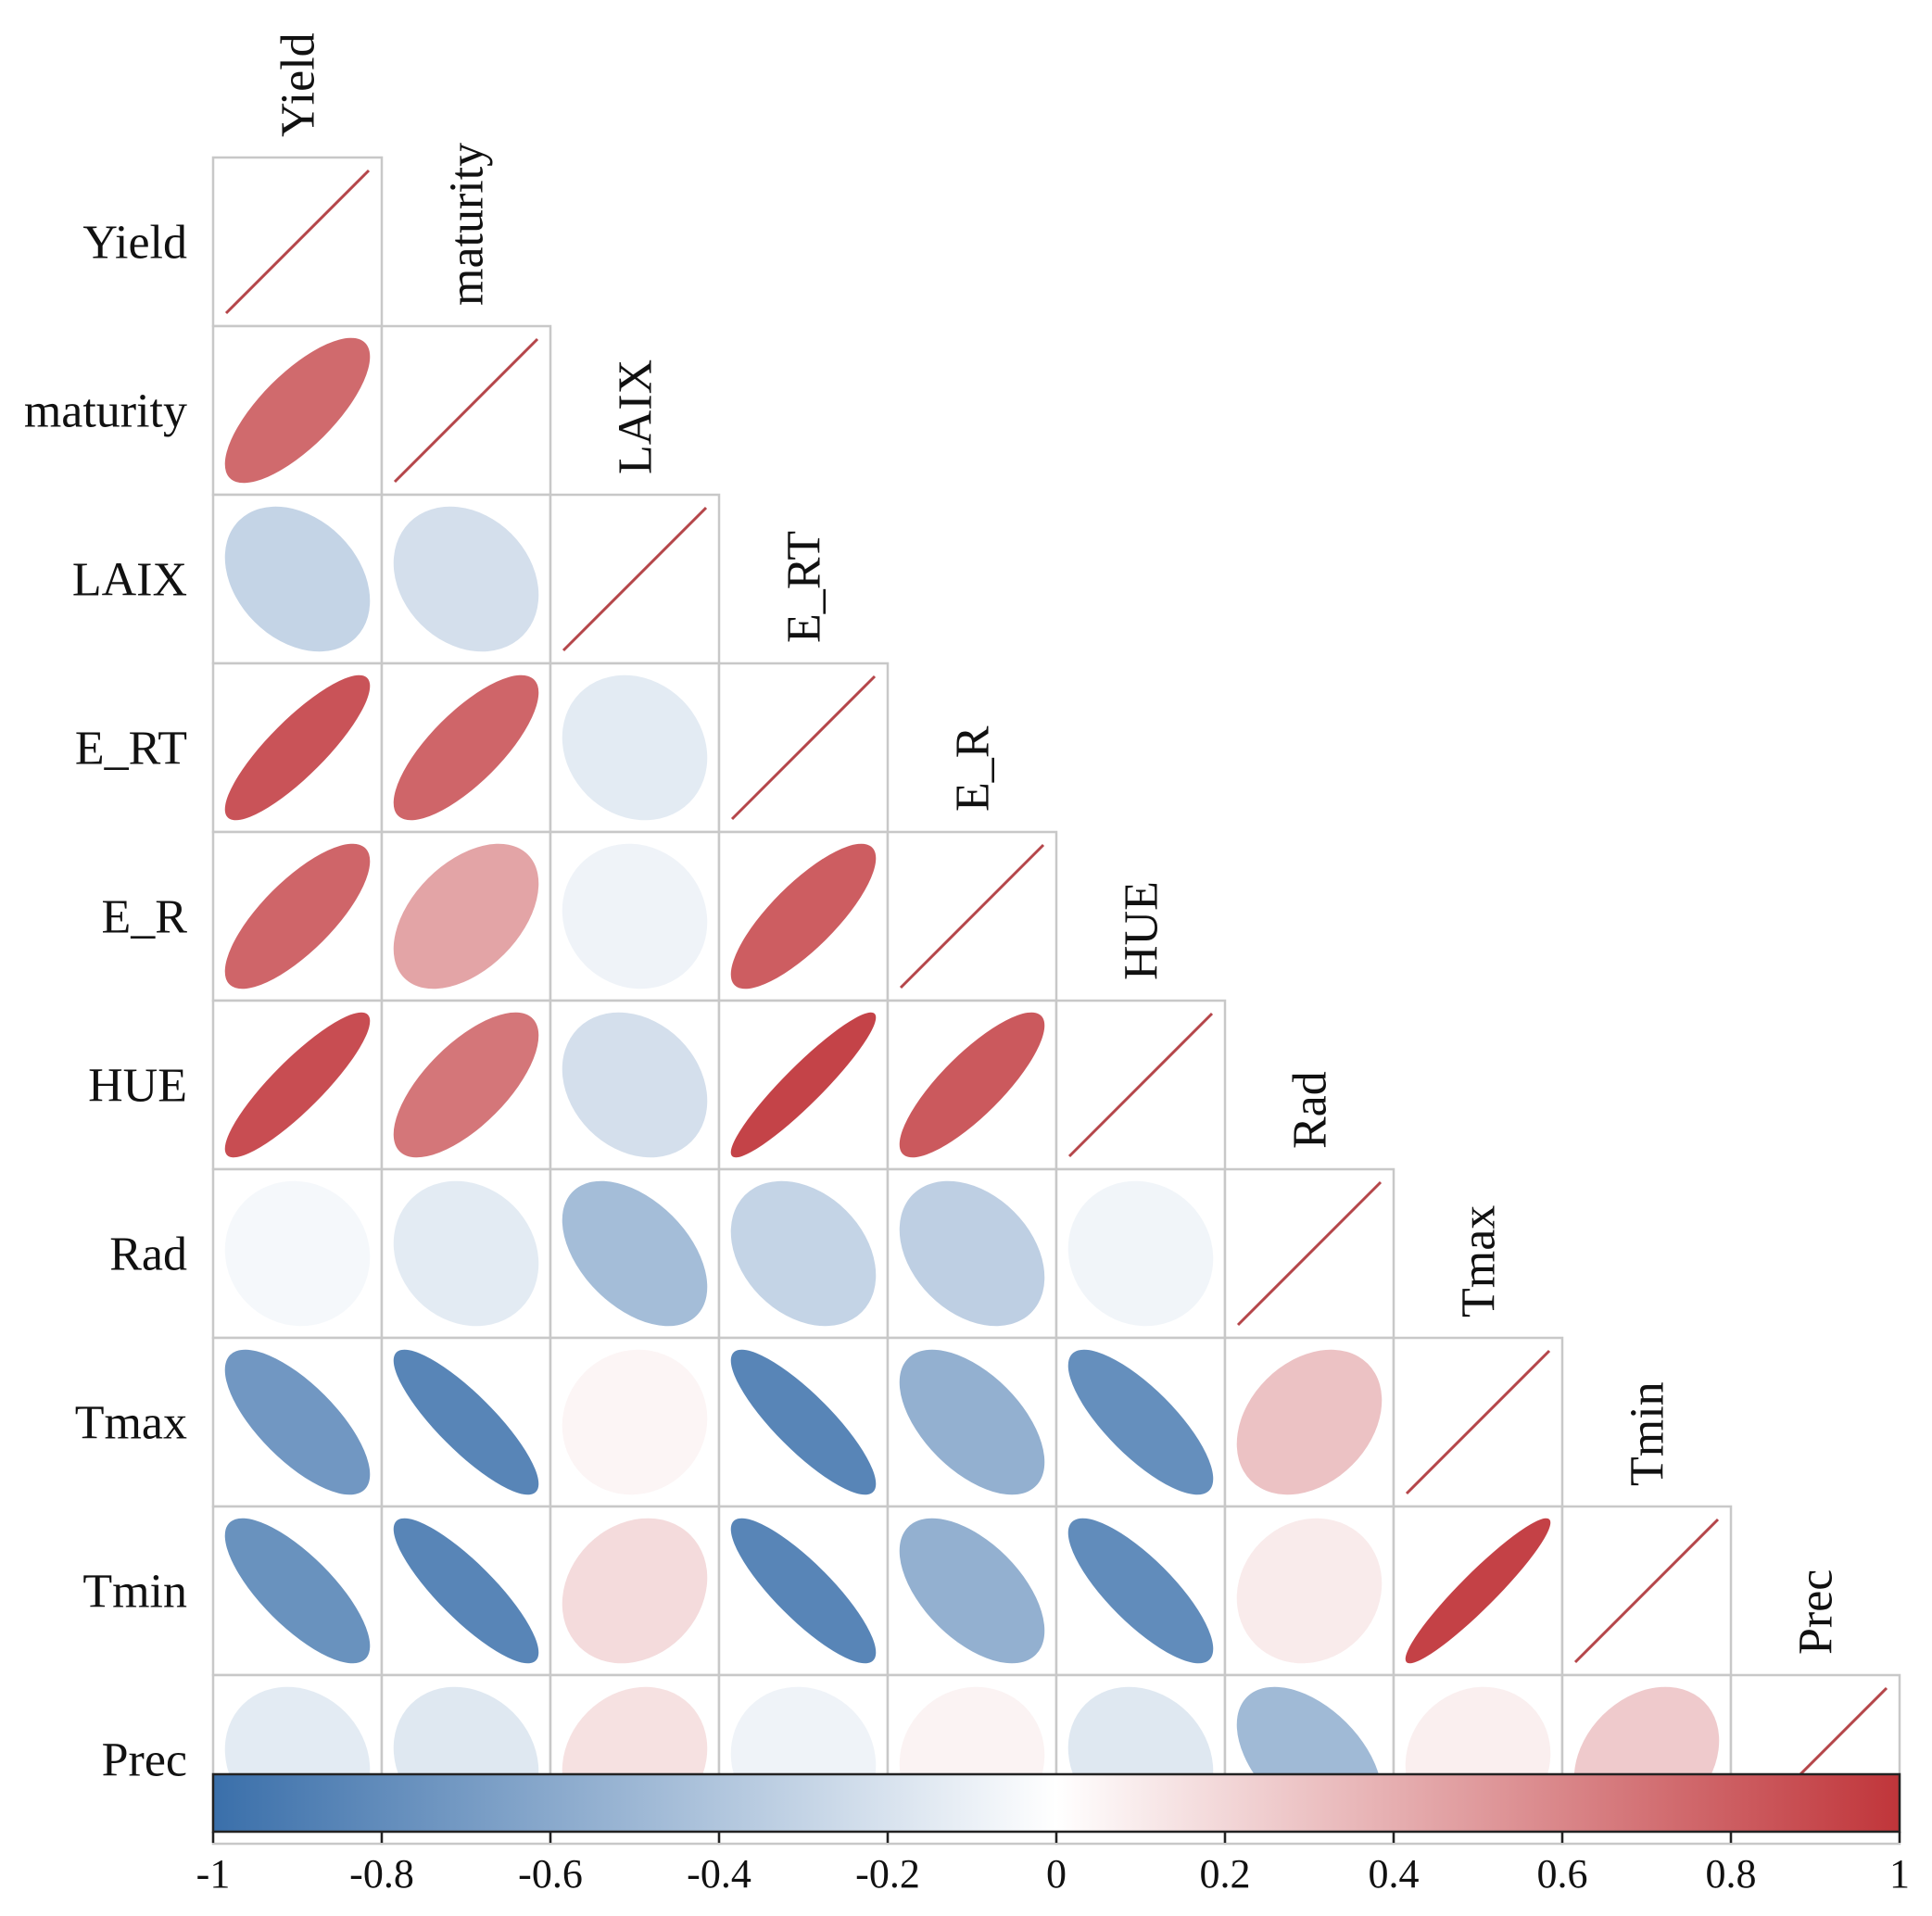 Image resolution: width=1932 pixels, height=1916 pixels. I want to click on cell-Tmin-E_RT, so click(804, 1591).